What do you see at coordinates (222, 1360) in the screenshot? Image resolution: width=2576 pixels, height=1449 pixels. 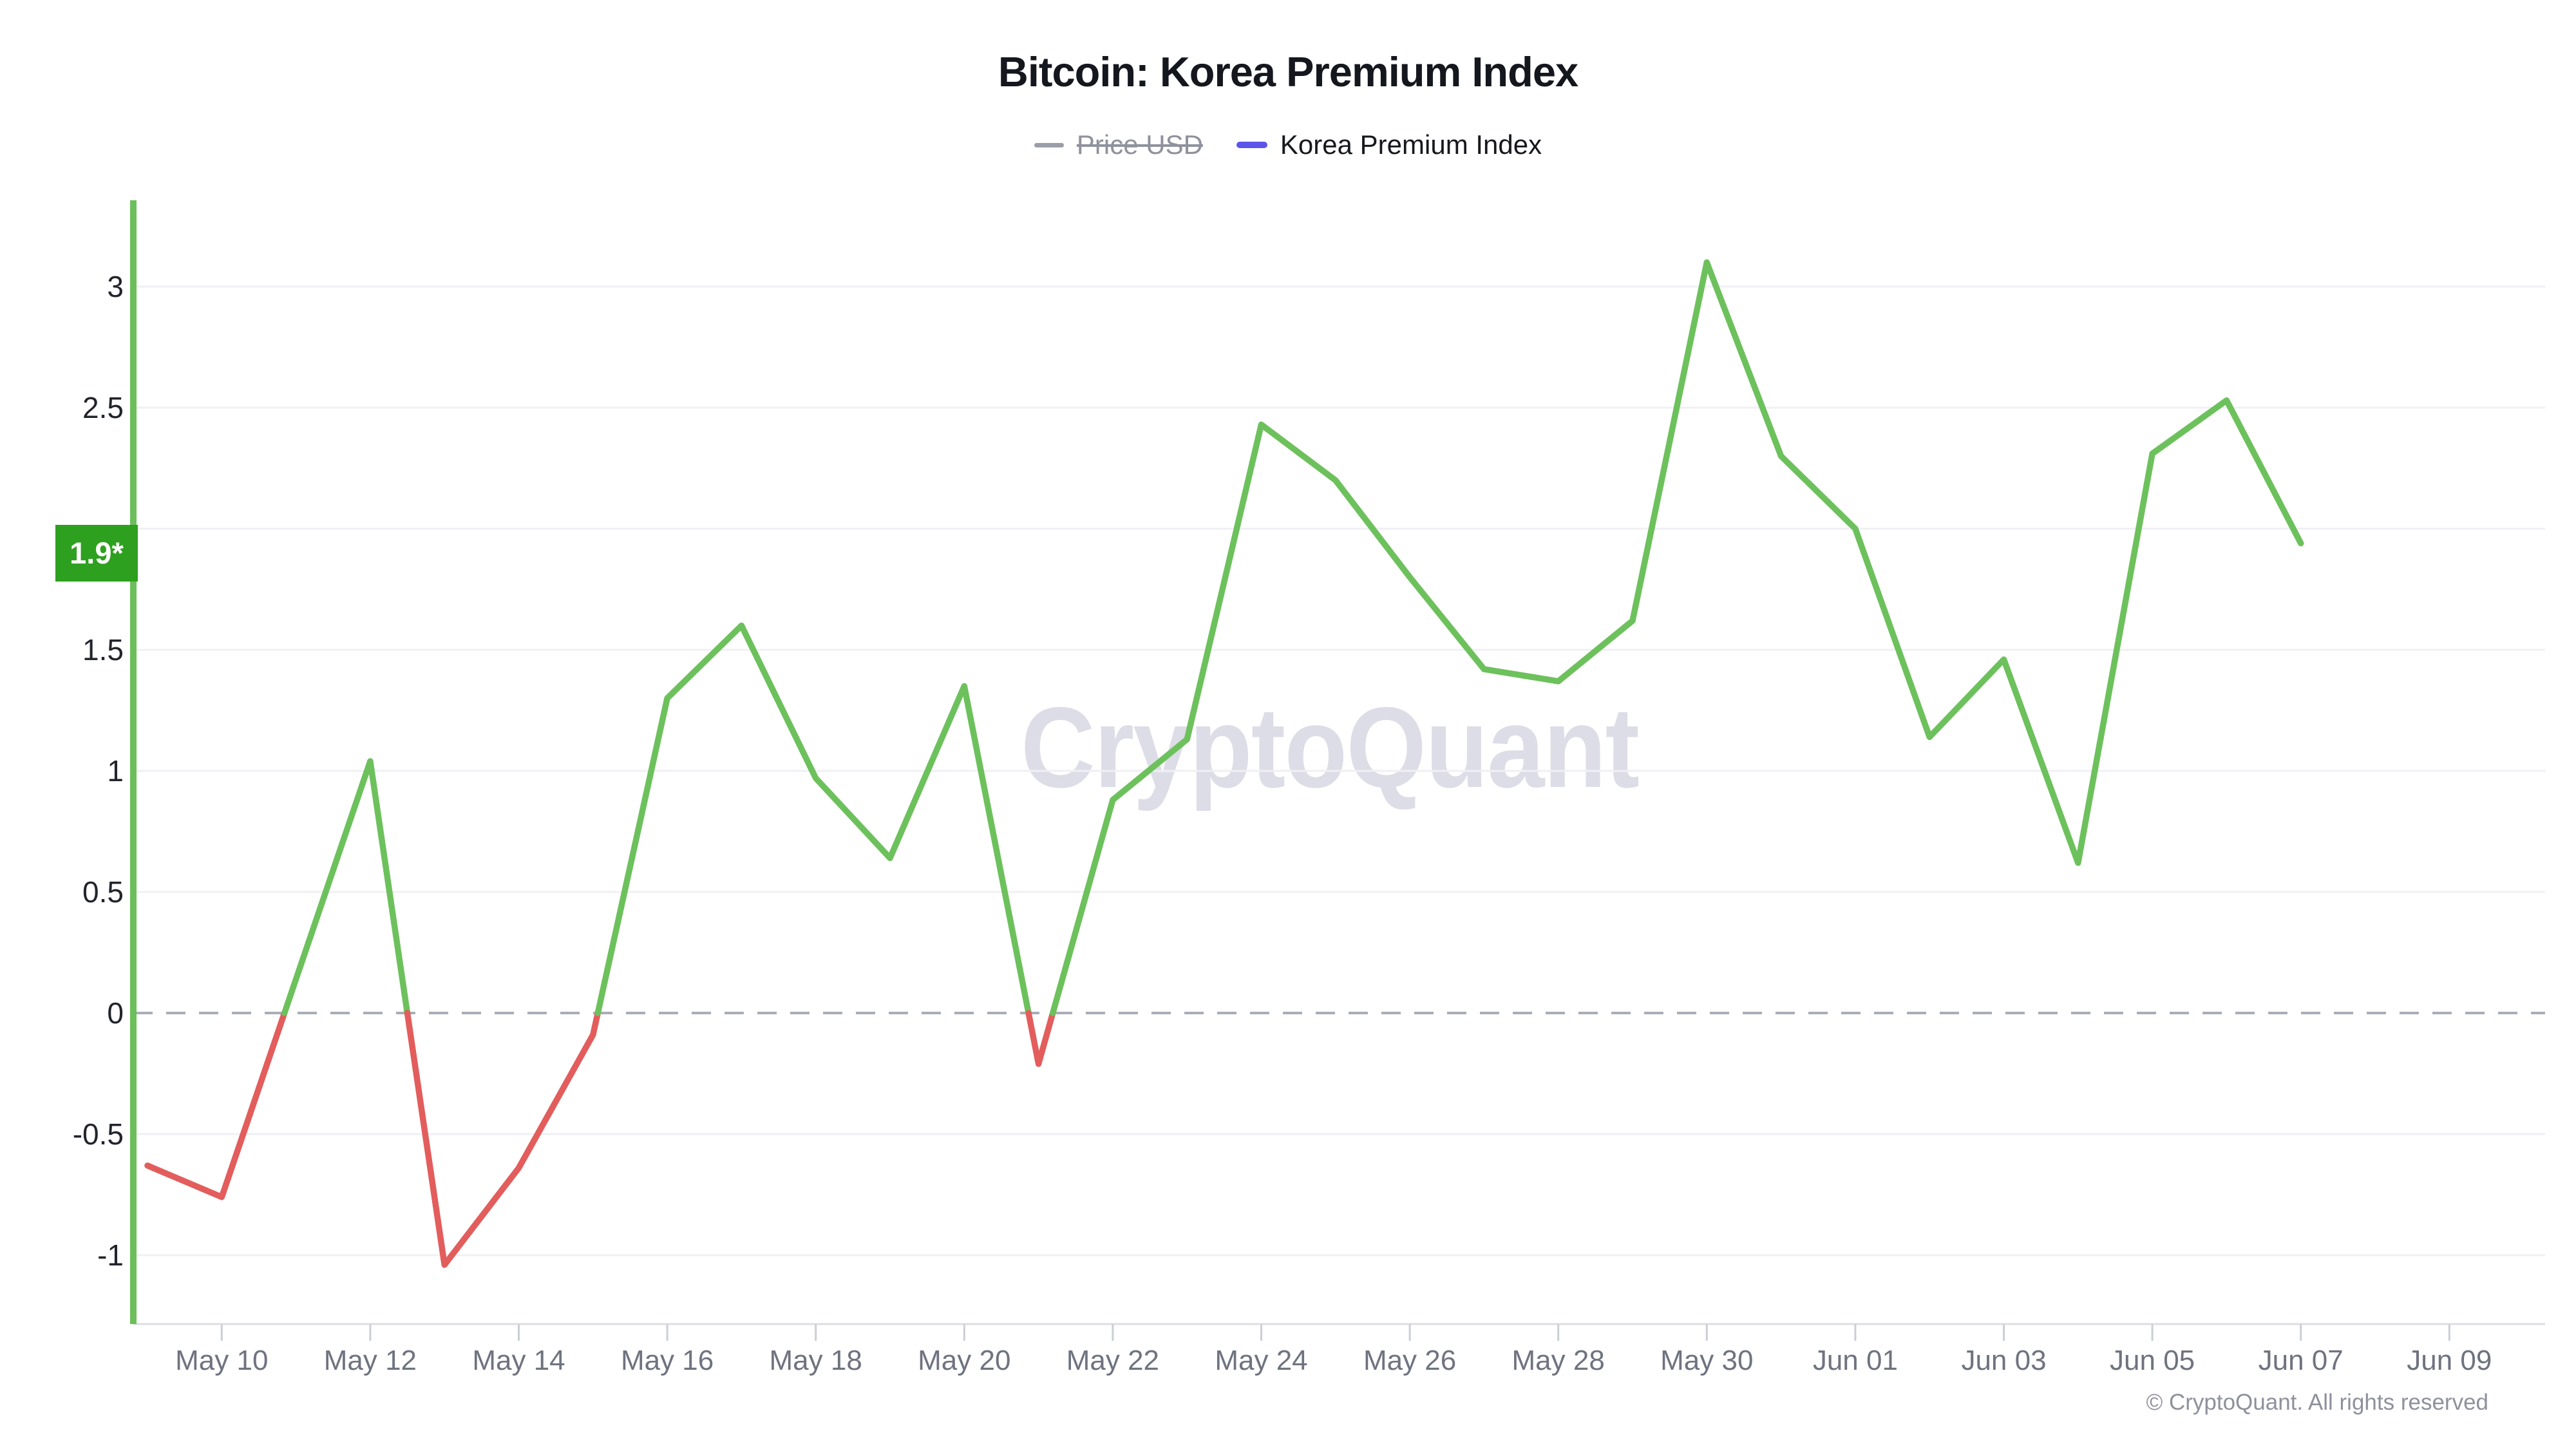 I see `x-axis-label: May 10` at bounding box center [222, 1360].